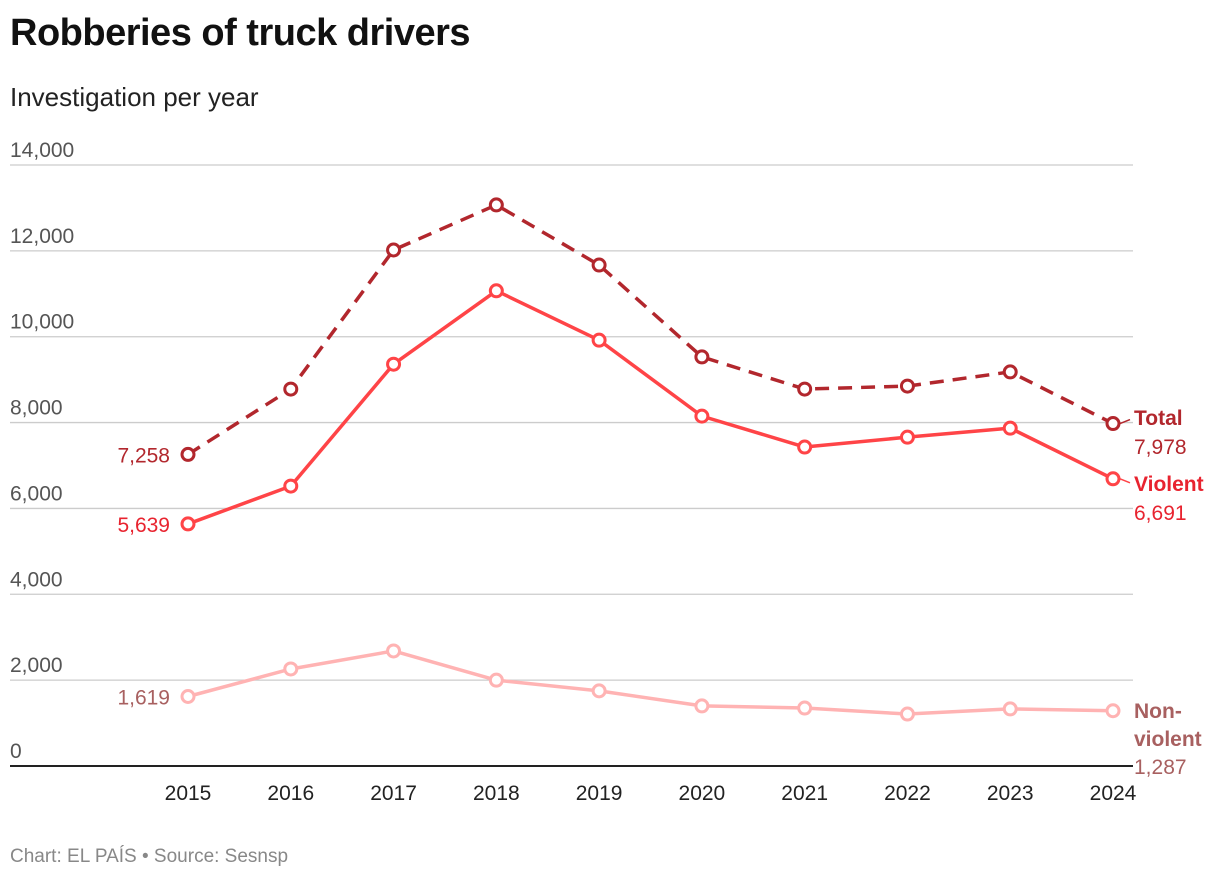 The image size is (1220, 882). Describe the element at coordinates (1160, 447) in the screenshot. I see `end-value-label: 7,978` at that location.